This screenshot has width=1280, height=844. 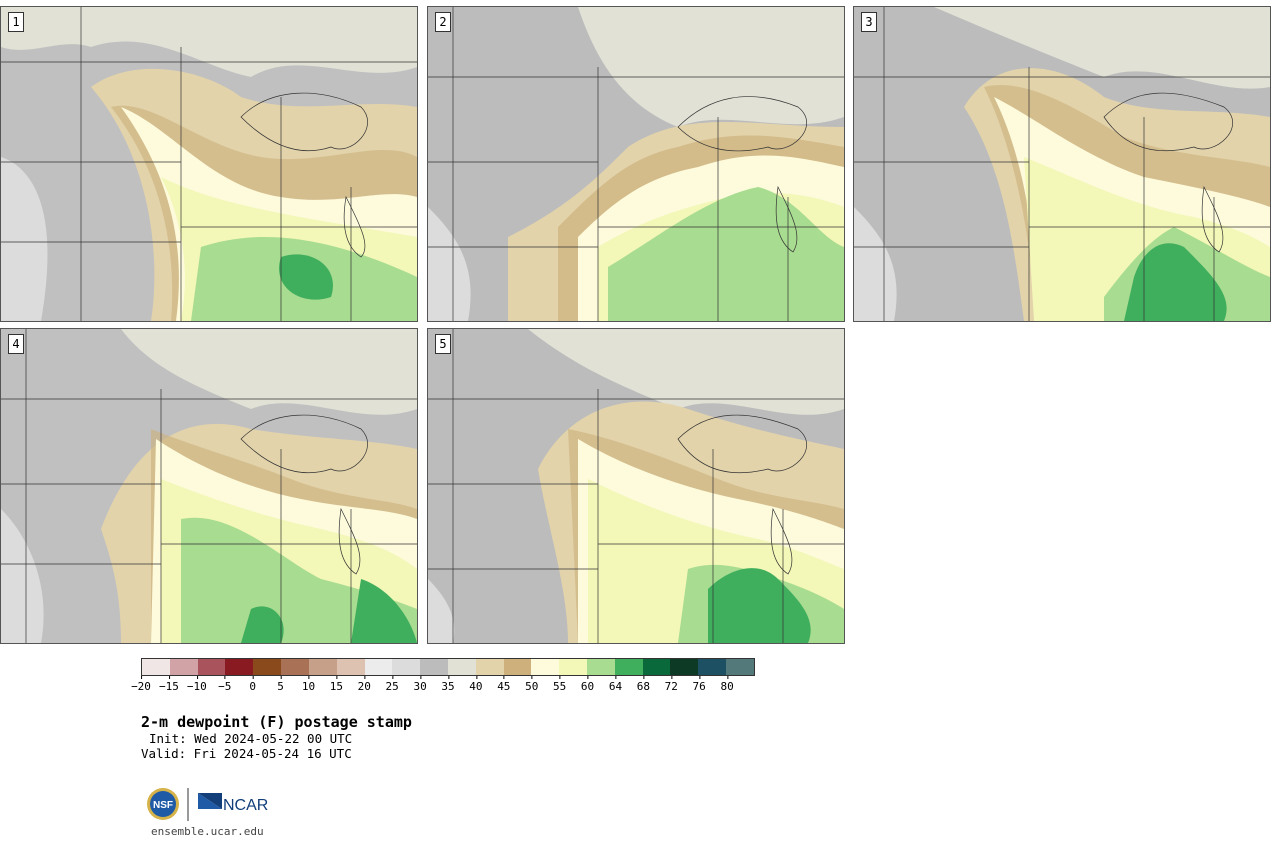 I want to click on colorbar-tick-label: 40, so click(x=476, y=684).